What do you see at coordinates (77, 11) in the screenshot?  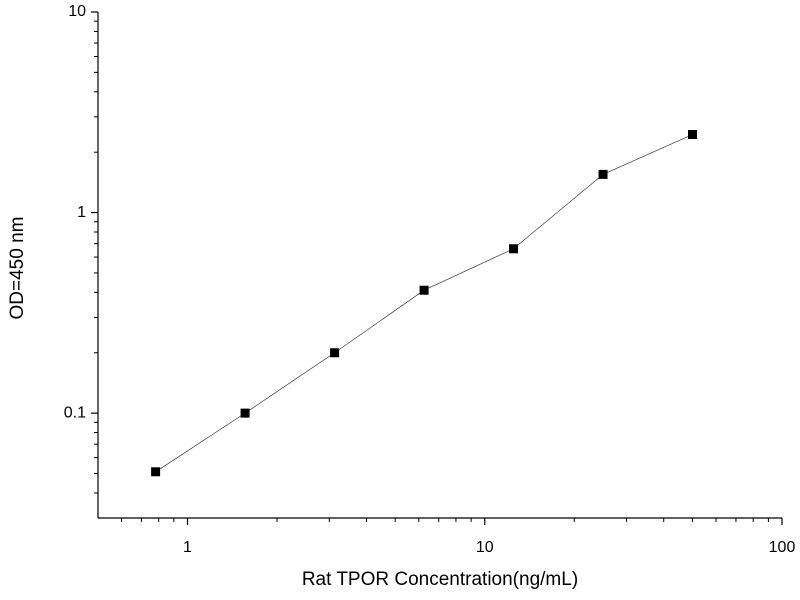 I see `y-tick-label: 10` at bounding box center [77, 11].